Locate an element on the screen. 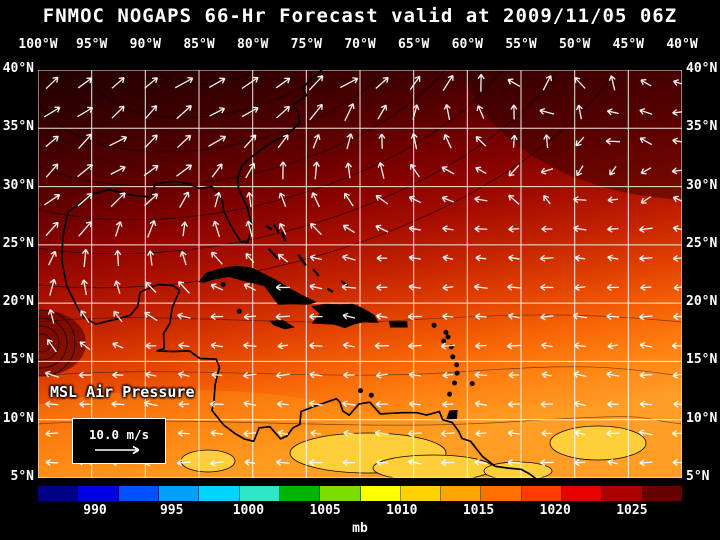  wind-speed-legend: 10.0 m/s is located at coordinates (119, 441).